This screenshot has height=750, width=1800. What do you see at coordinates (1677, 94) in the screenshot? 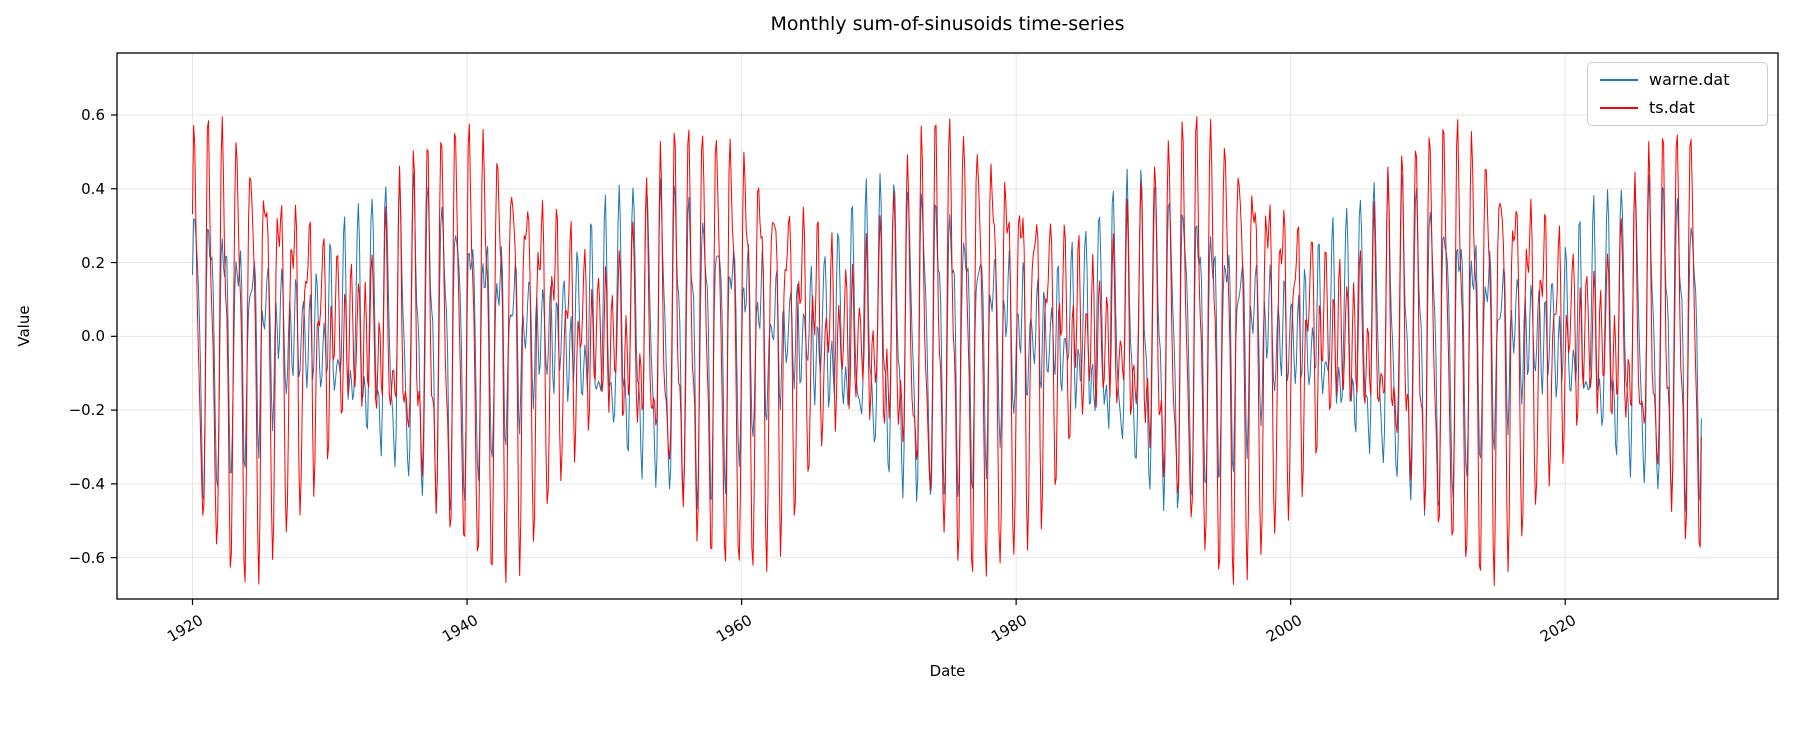
I see `legend: warne.dat ts.dat` at bounding box center [1677, 94].